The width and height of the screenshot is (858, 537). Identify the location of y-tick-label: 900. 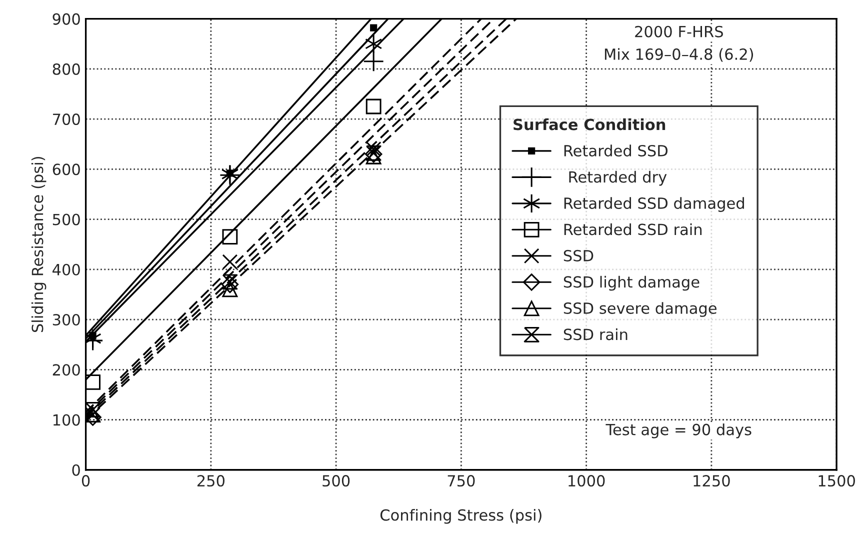
(66, 19).